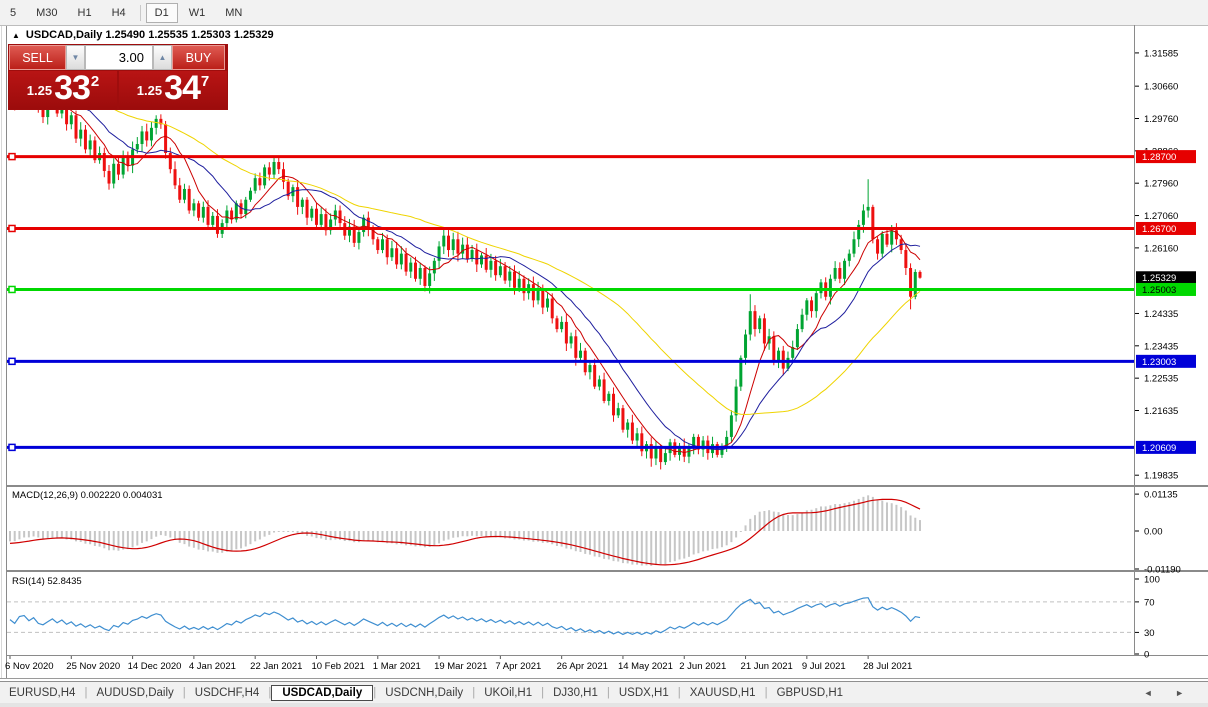  I want to click on buy-price-fraction: 7, so click(205, 81).